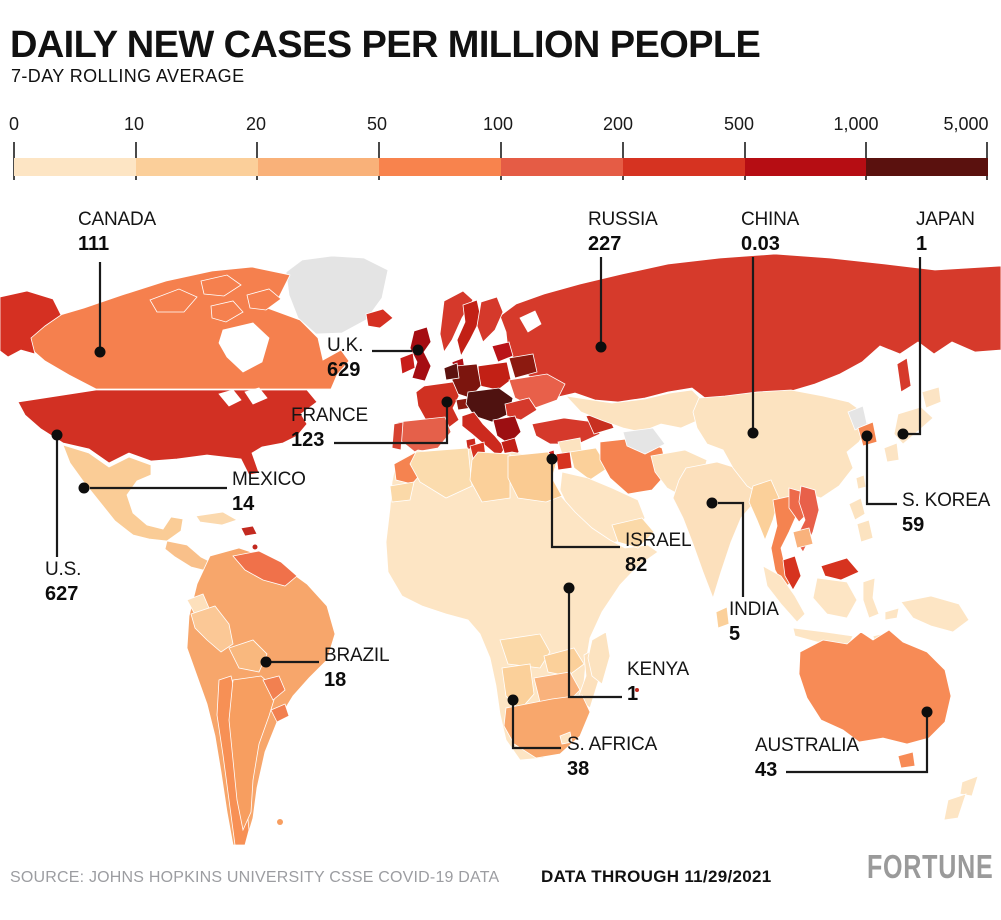 The width and height of the screenshot is (1001, 920). Describe the element at coordinates (929, 866) in the screenshot. I see `fortune-logo: FORTUNE` at that location.